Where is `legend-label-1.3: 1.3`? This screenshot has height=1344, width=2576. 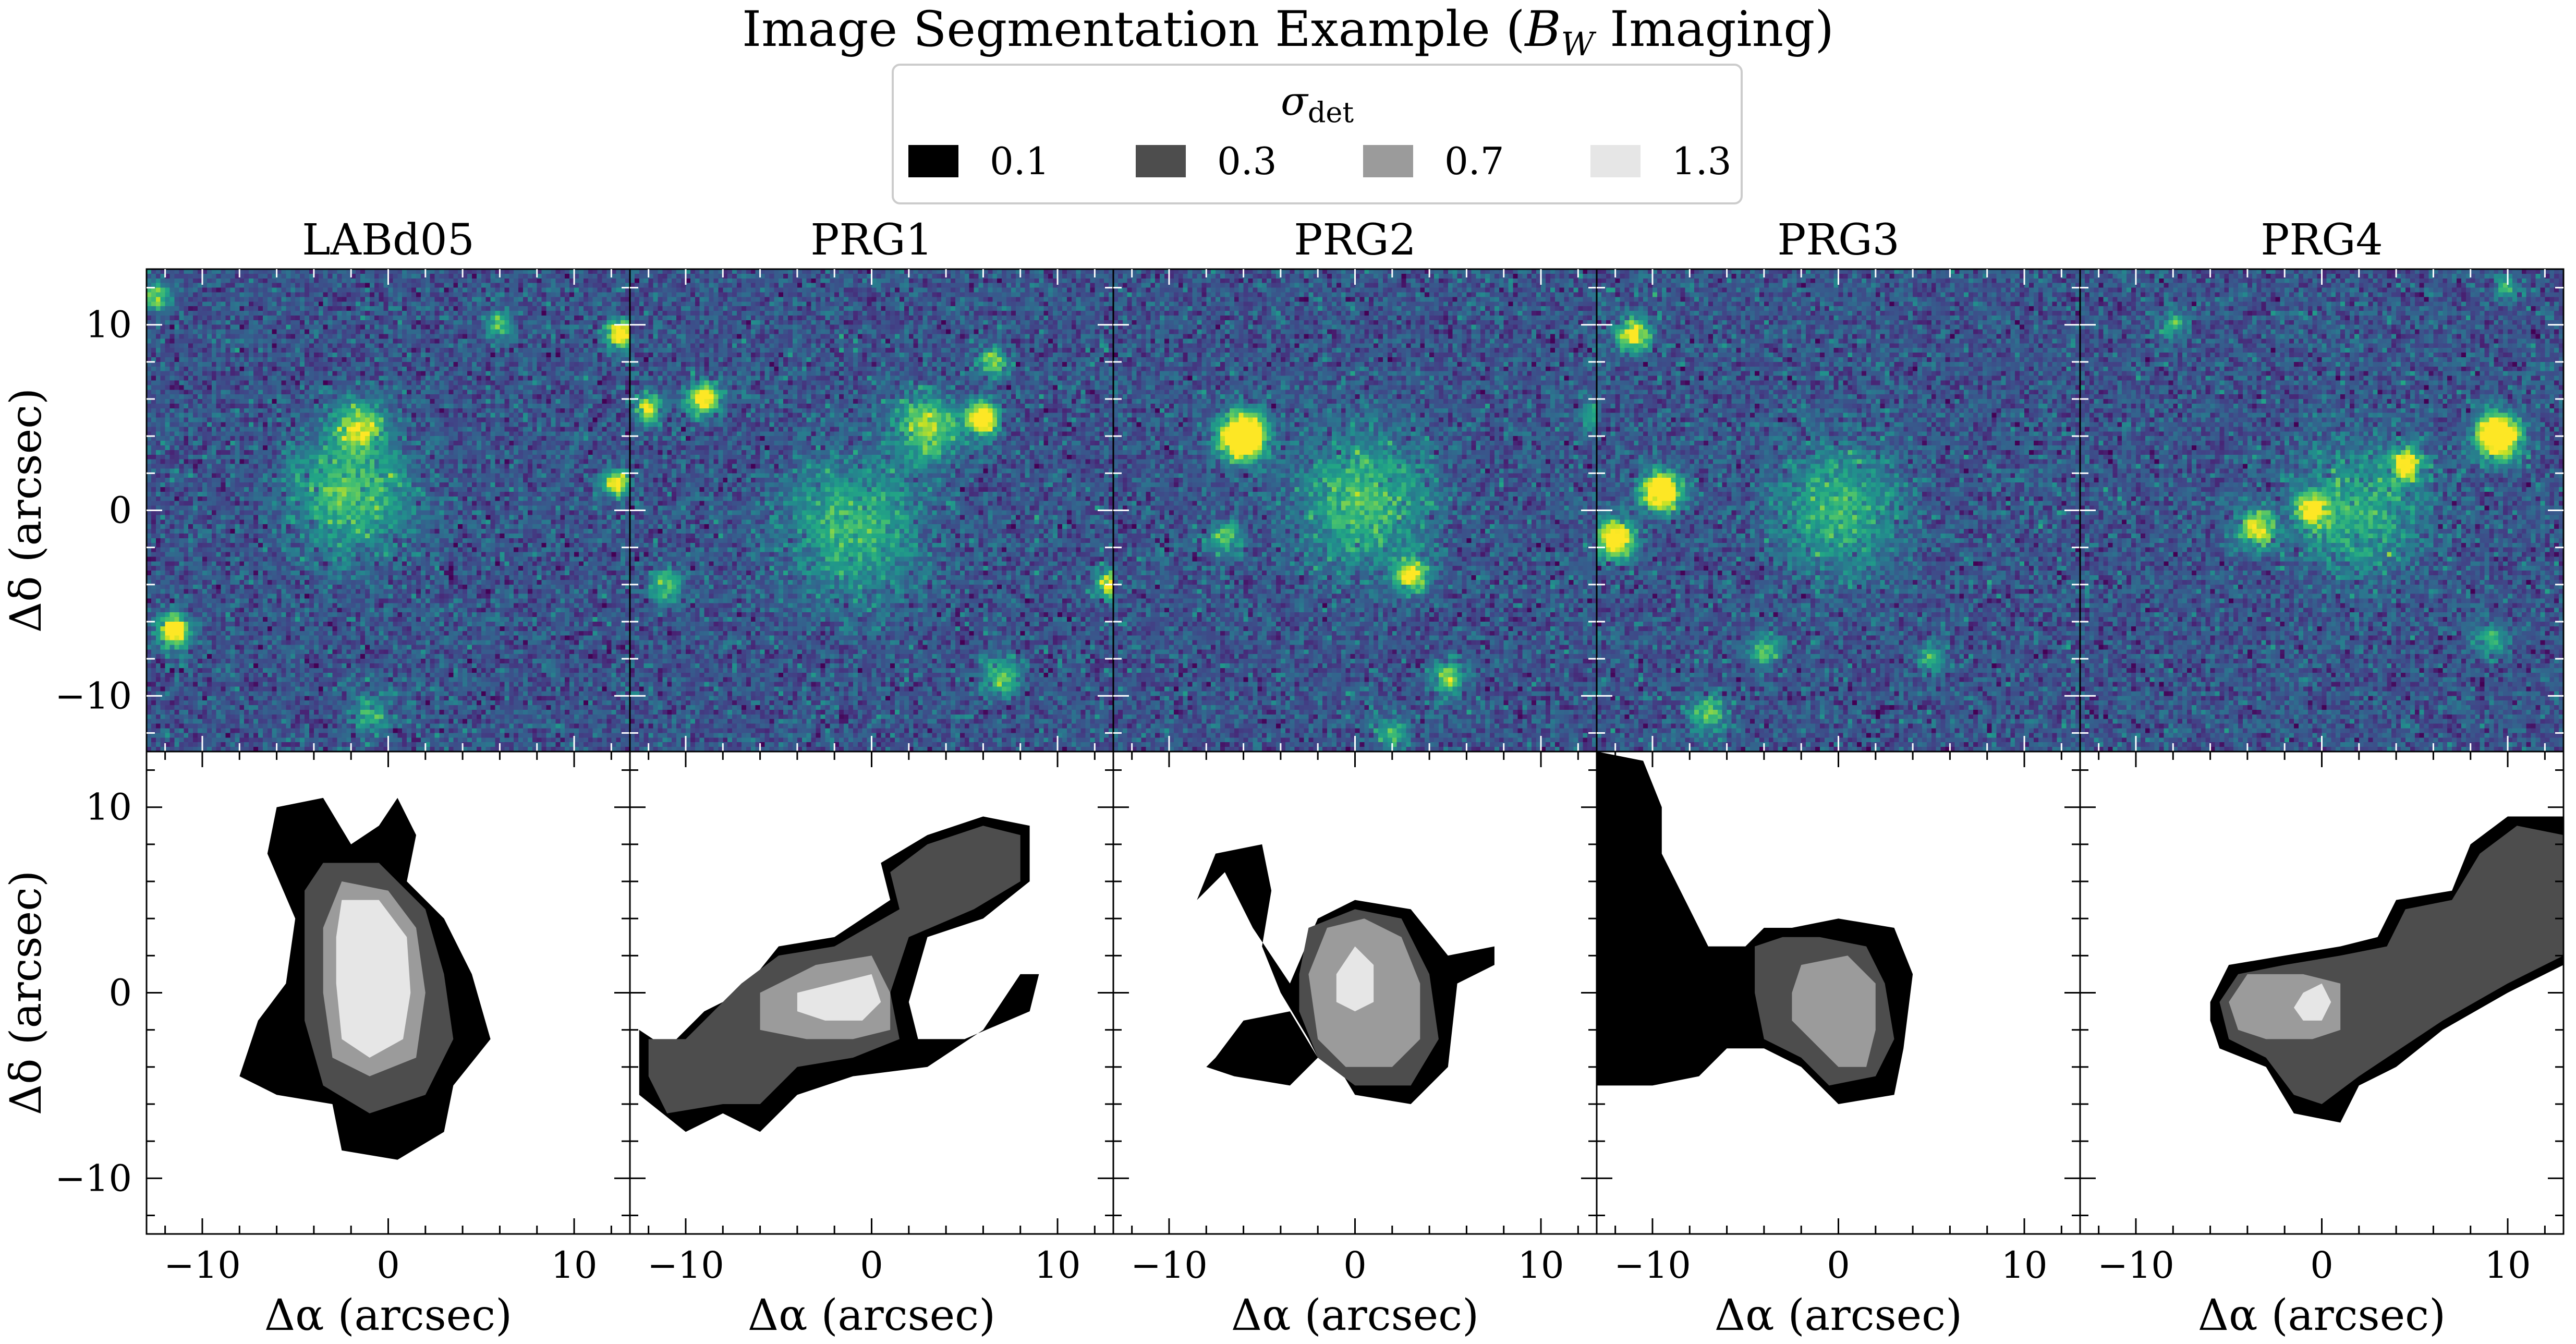 legend-label-1.3: 1.3 is located at coordinates (1702, 161).